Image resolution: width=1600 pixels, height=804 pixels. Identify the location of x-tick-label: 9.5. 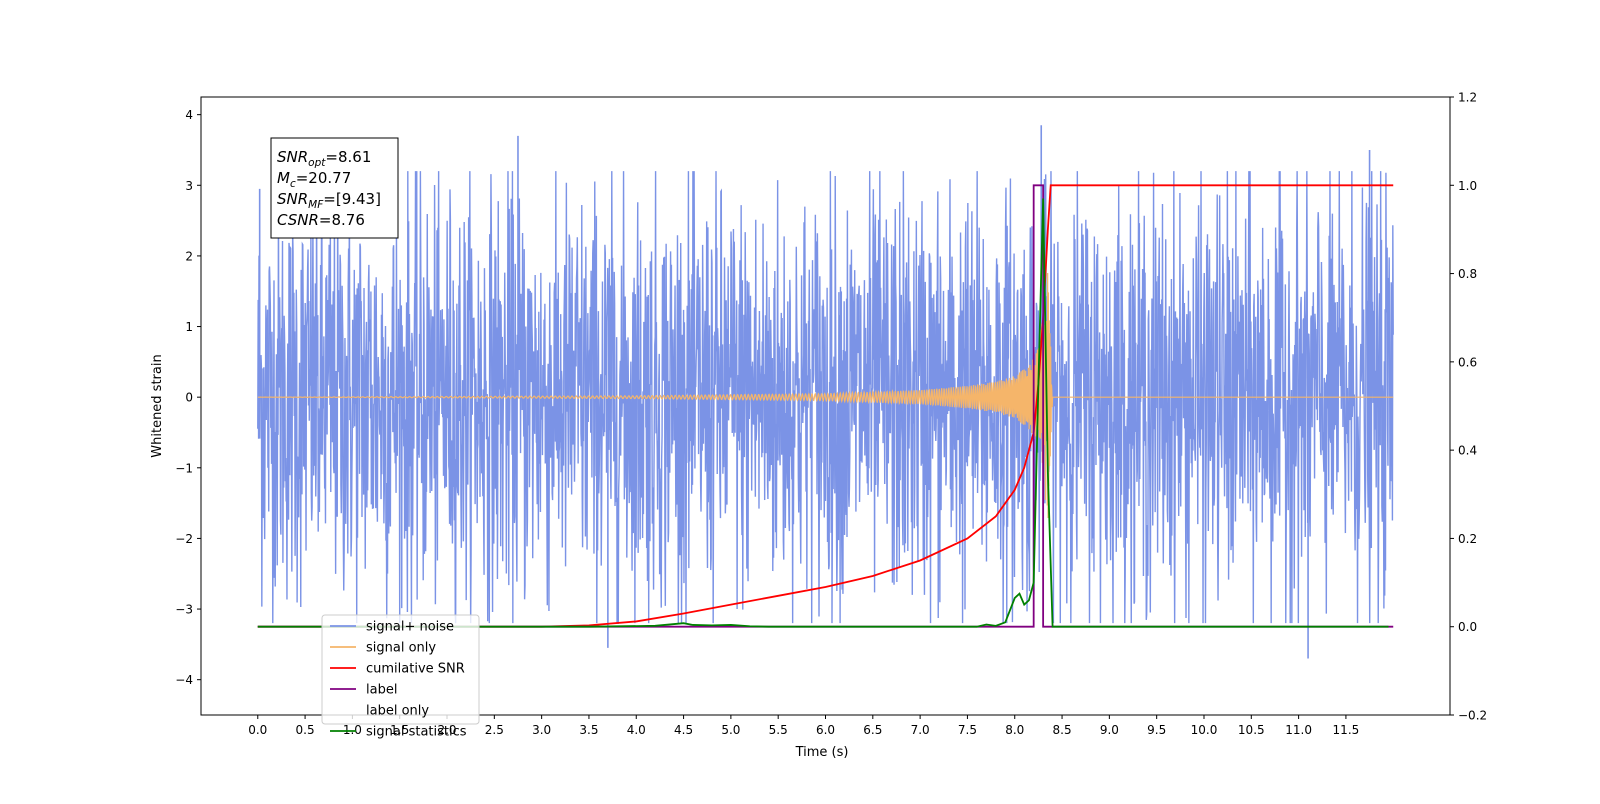
(1156, 730).